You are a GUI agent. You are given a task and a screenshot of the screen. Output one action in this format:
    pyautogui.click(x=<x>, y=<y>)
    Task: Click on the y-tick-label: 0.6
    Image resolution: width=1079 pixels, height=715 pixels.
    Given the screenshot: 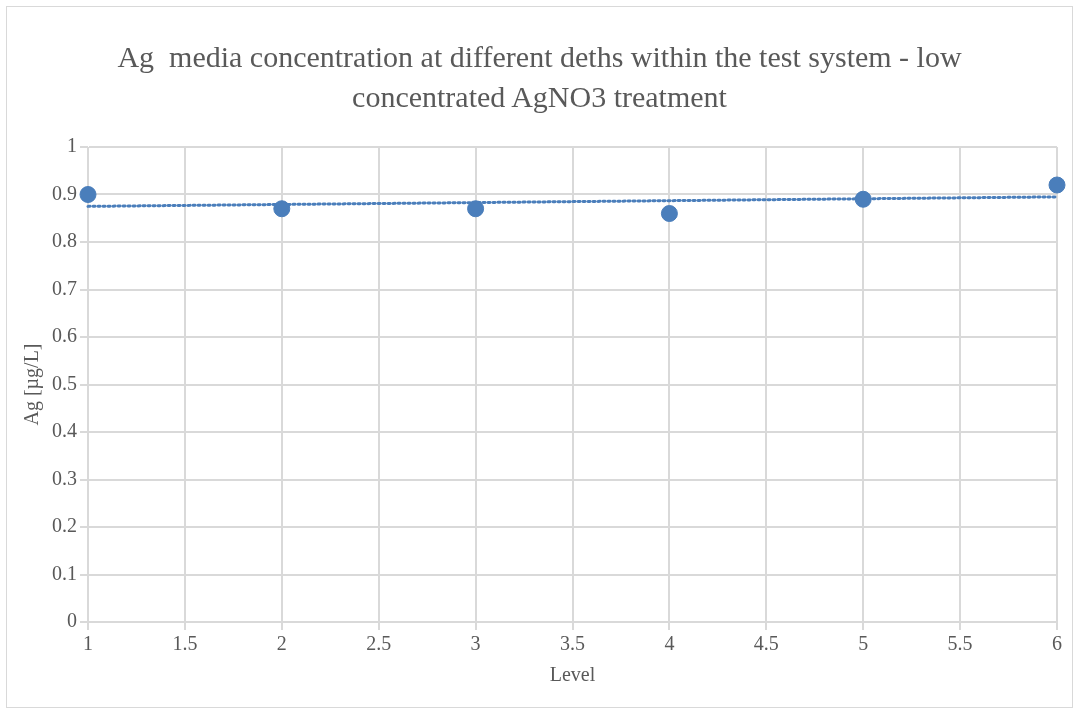 What is the action you would take?
    pyautogui.click(x=64, y=335)
    